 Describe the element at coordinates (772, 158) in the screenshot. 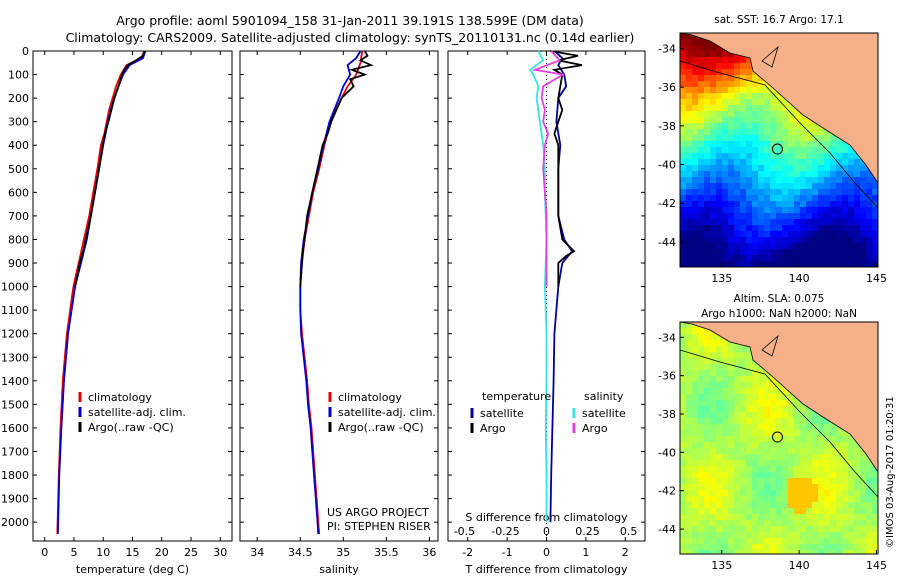

I see `sst-map-panel: 135 140 145-34-36-38-40-42-44` at that location.